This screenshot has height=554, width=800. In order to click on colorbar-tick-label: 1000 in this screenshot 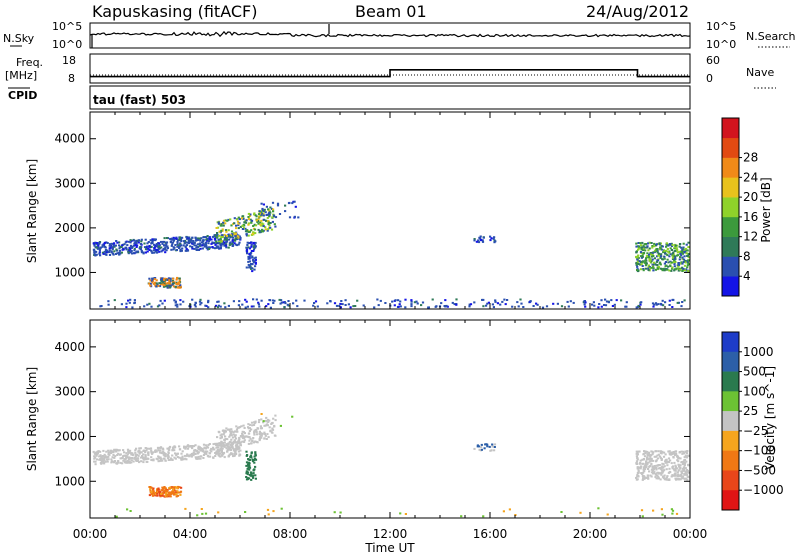, I will do `click(758, 352)`.